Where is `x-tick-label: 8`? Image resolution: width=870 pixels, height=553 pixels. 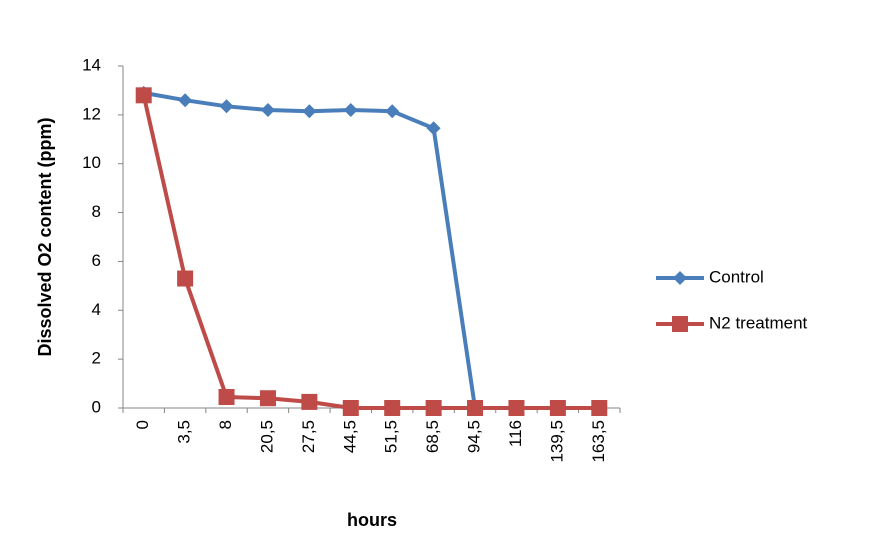
x-tick-label: 8 is located at coordinates (225, 424).